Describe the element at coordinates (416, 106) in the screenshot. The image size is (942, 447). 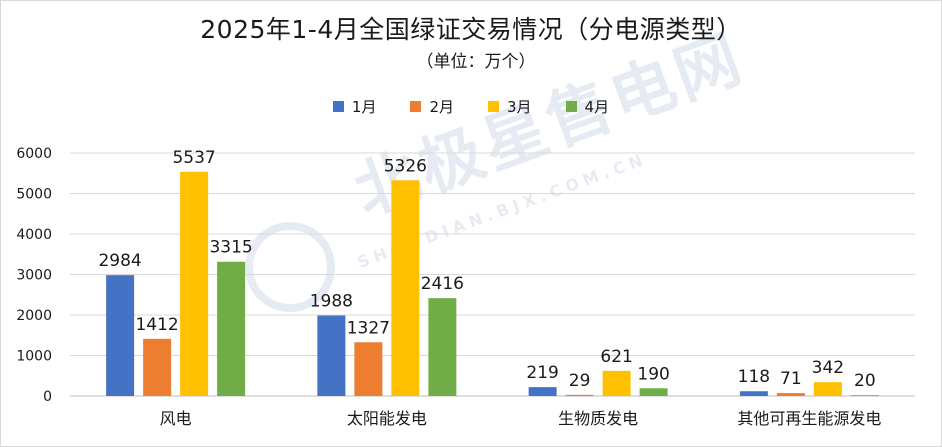
I see `legend-swatch-feb` at that location.